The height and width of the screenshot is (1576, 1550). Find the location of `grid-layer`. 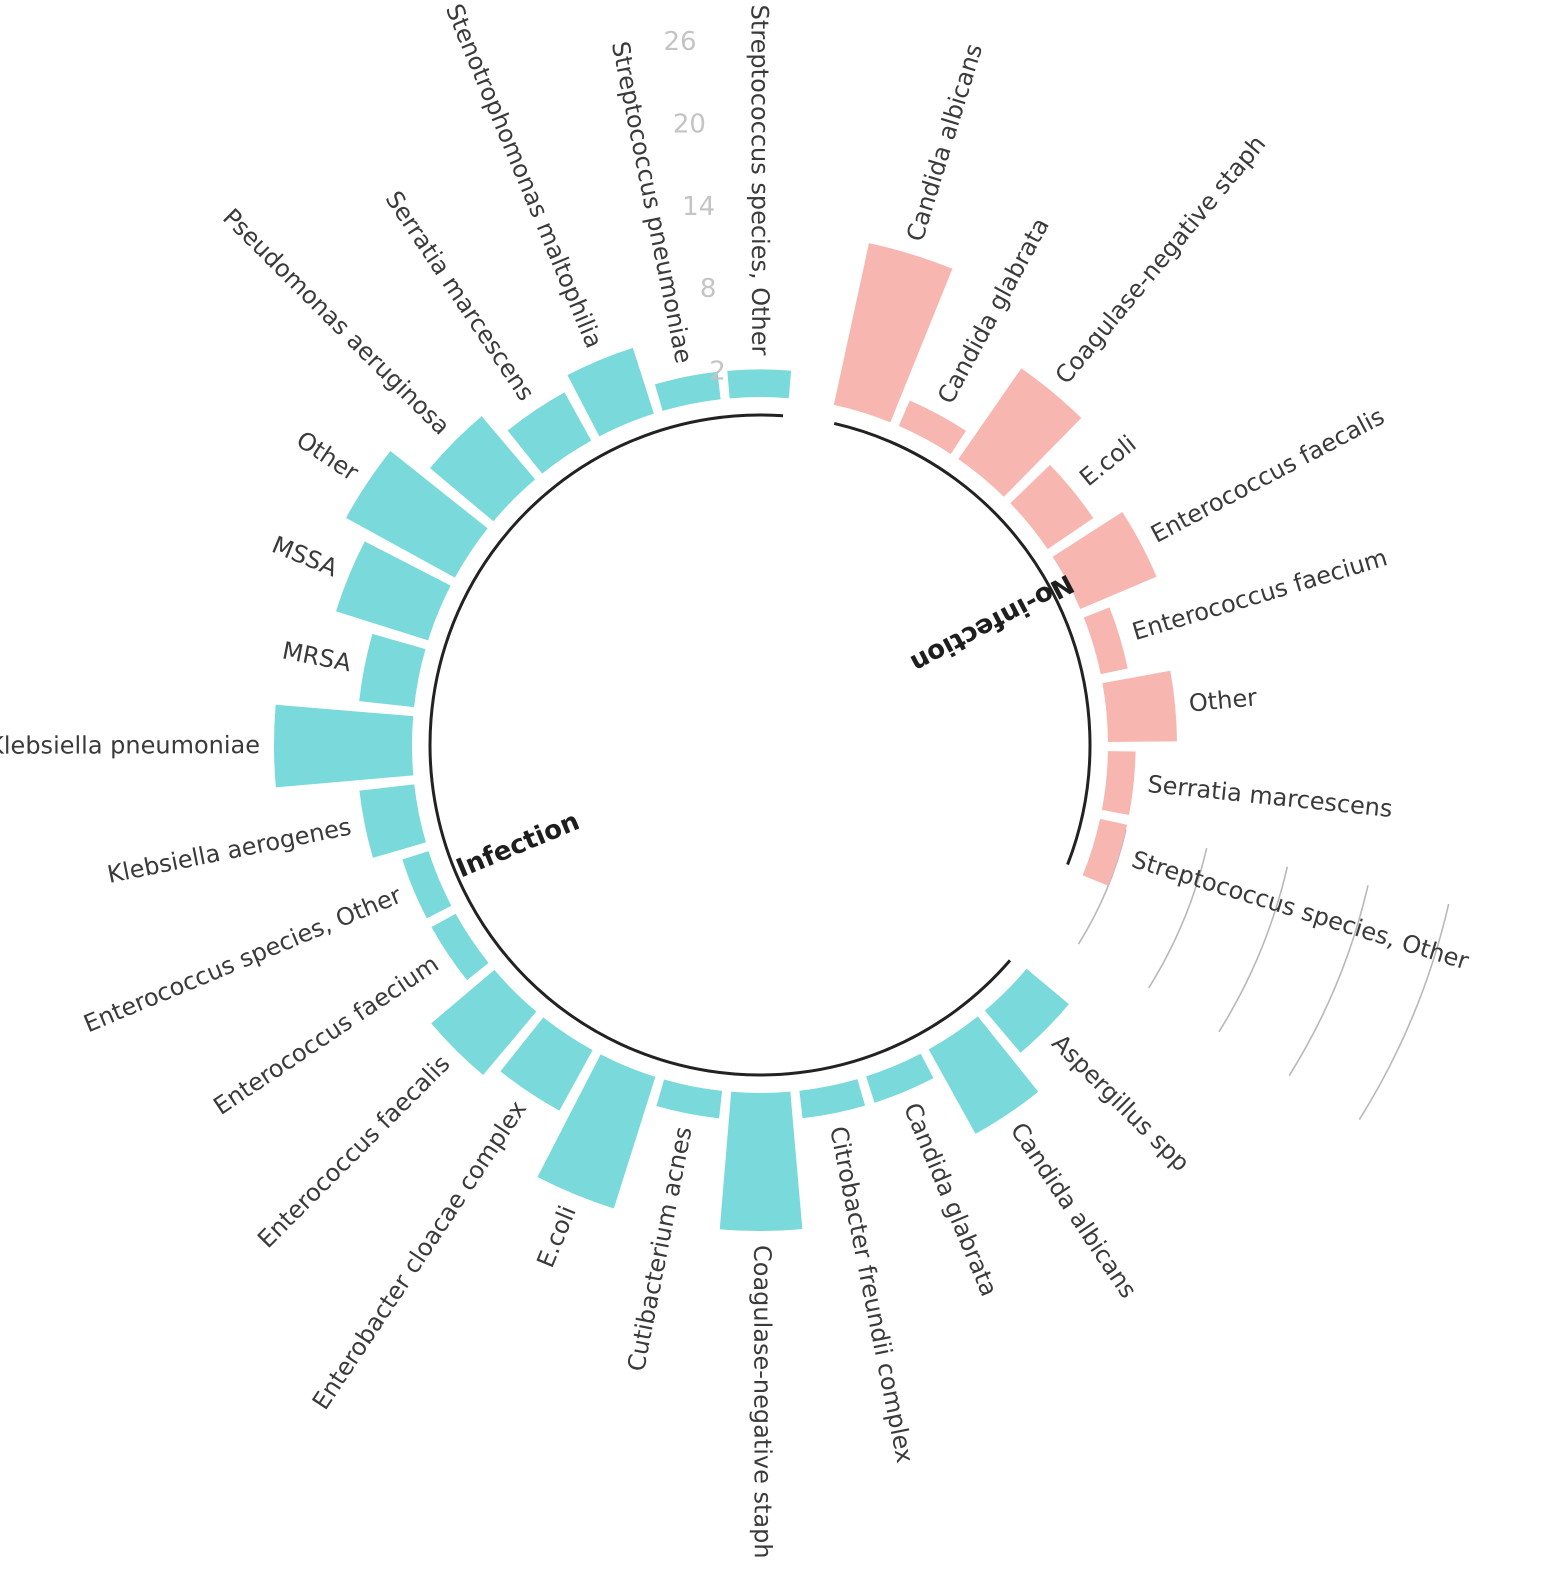

grid-layer is located at coordinates (1263, 974).